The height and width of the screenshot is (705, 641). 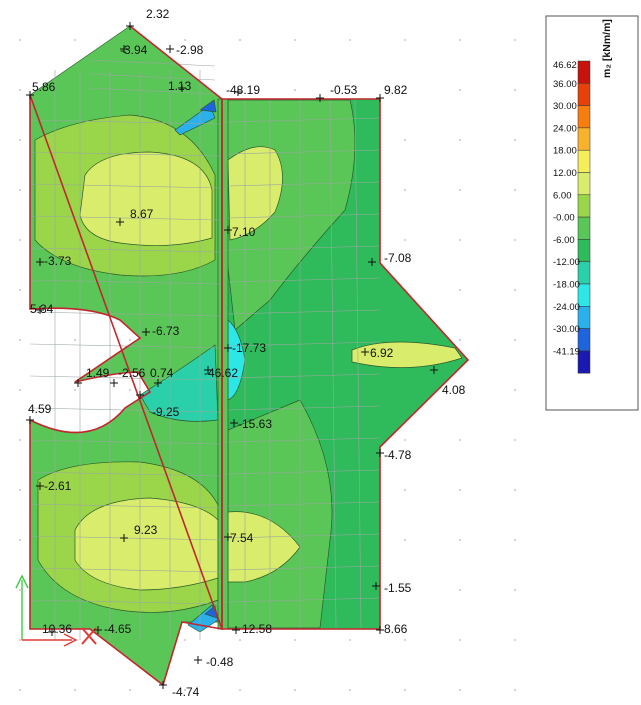 I want to click on legend-title: m₂ [kNm/m], so click(x=607, y=48).